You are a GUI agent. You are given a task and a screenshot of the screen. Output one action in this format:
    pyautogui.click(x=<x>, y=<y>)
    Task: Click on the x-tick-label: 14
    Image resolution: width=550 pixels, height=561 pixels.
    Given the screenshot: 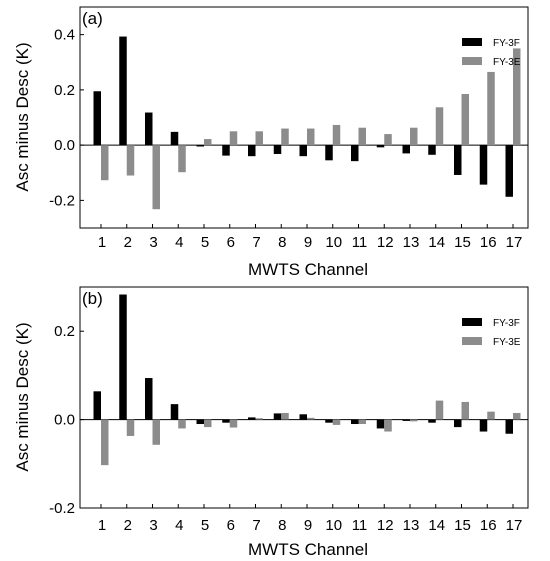 What is the action you would take?
    pyautogui.click(x=436, y=525)
    